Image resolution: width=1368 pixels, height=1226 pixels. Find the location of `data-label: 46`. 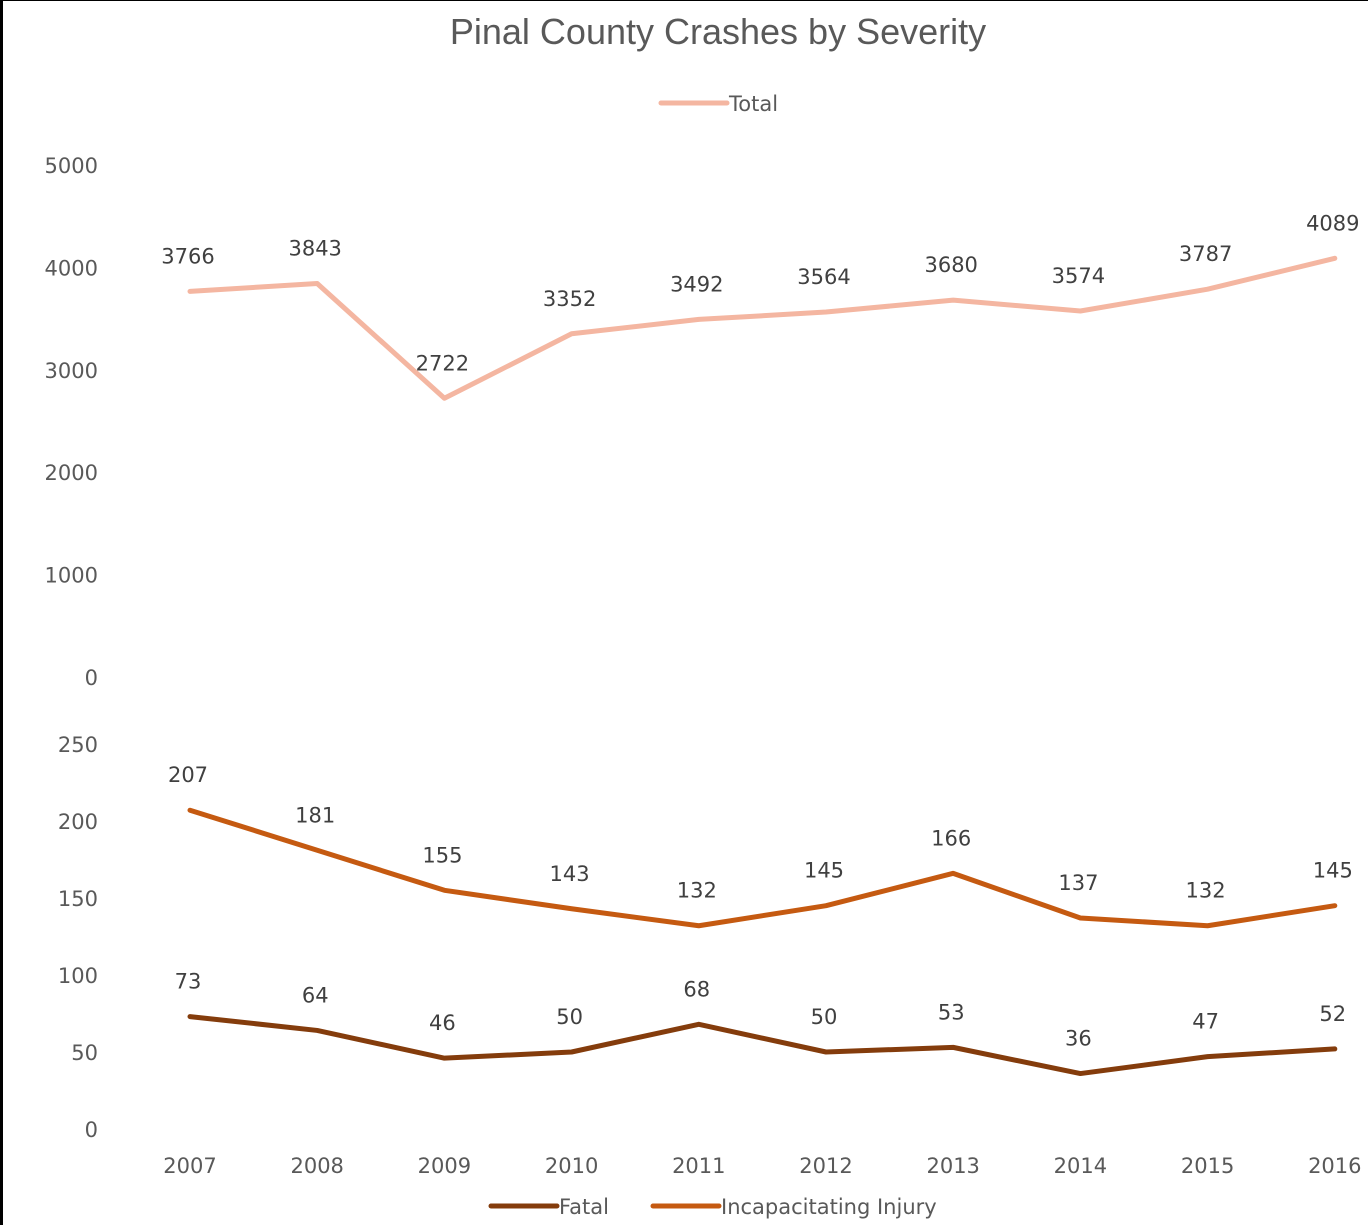

data-label: 46 is located at coordinates (442, 1023).